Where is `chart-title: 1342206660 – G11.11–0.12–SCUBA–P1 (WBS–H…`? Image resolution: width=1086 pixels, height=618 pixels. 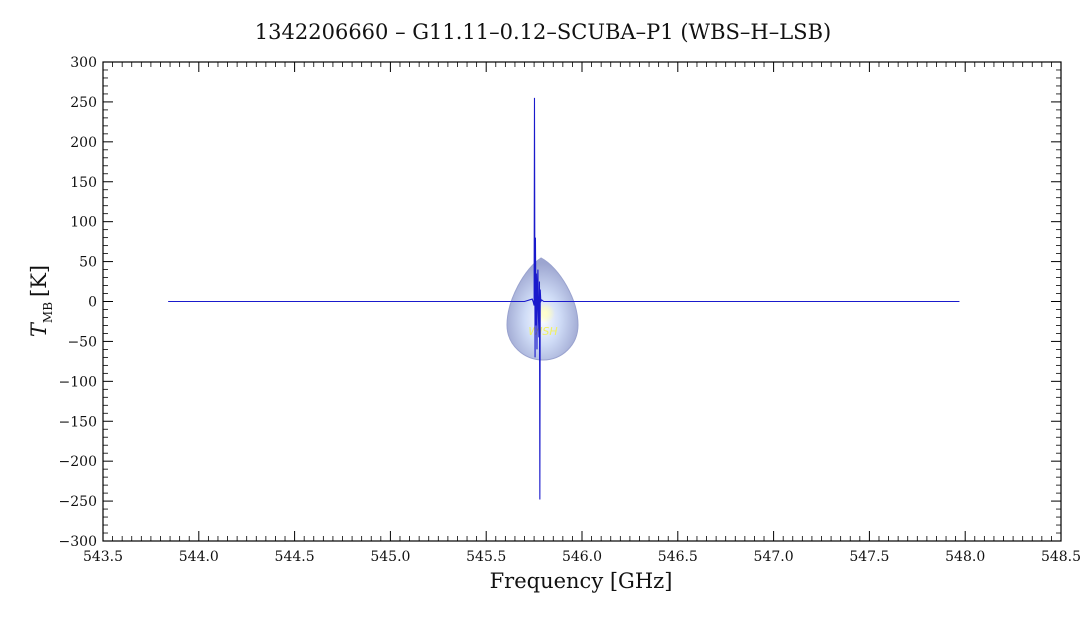
chart-title: 1342206660 – G11.11–0.12–SCUBA–P1 (WBS–H… is located at coordinates (543, 32).